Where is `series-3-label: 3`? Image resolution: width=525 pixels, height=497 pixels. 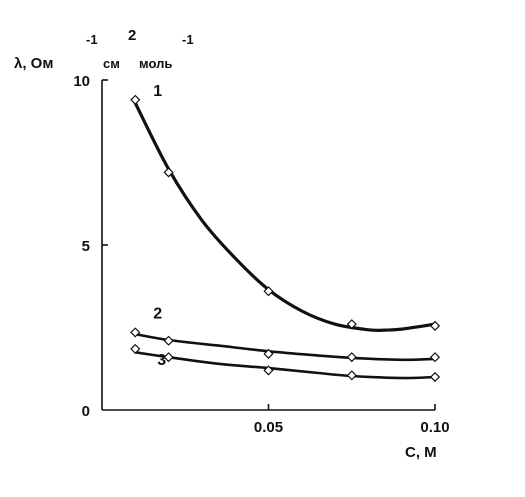 series-3-label: 3 is located at coordinates (161, 360).